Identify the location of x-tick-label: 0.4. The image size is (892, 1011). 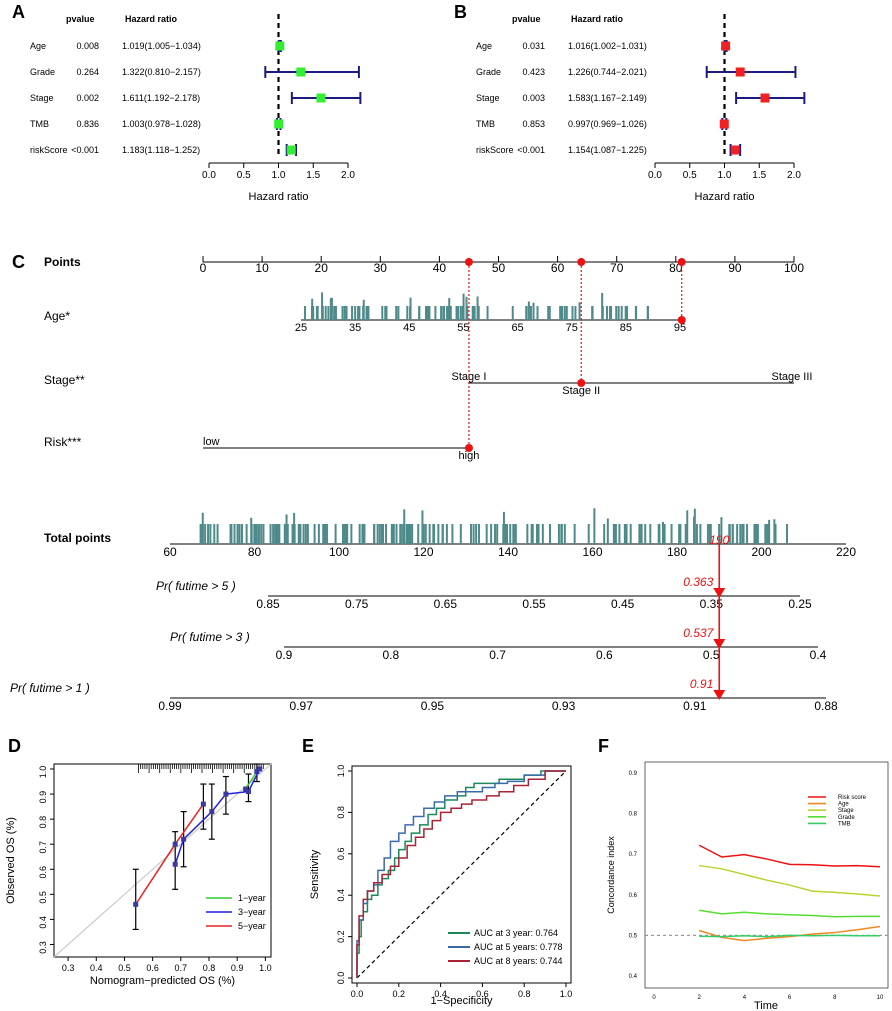
(96, 968).